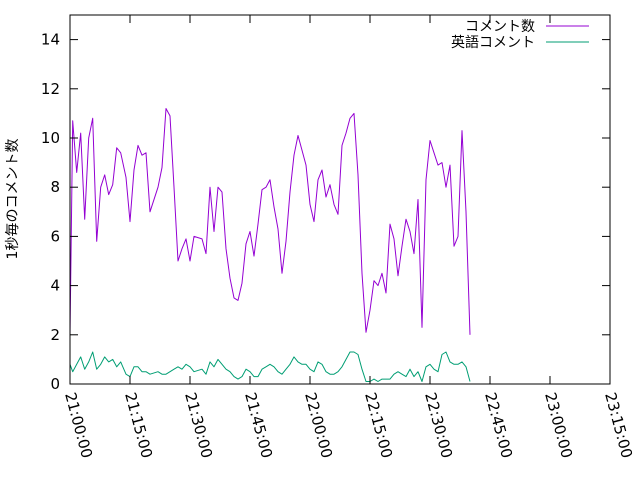  What do you see at coordinates (618, 425) in the screenshot?
I see `x-tick-label: 23:15:00` at bounding box center [618, 425].